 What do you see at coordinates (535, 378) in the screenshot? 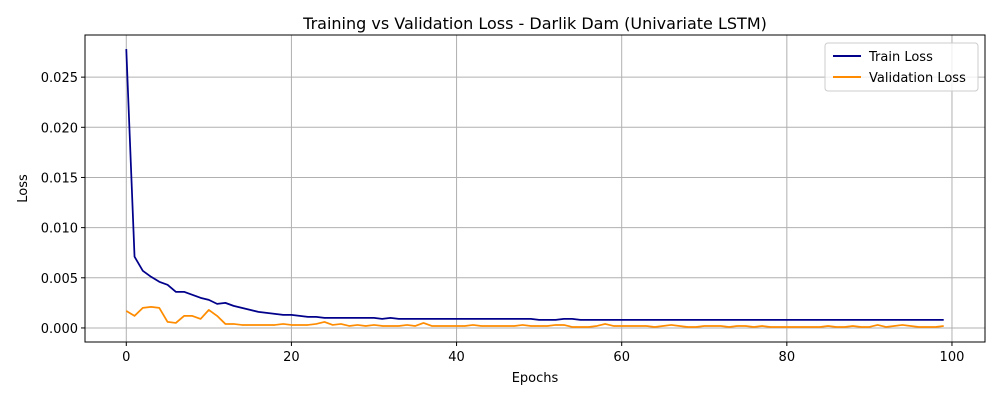
I see `x-axis-label: Epochs` at bounding box center [535, 378].